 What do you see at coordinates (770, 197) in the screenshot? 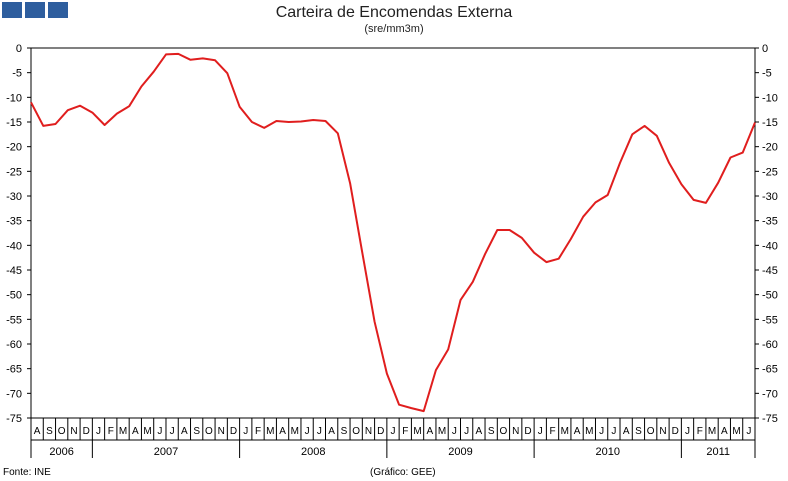
I see `y-tick-label-right: -30` at bounding box center [770, 197].